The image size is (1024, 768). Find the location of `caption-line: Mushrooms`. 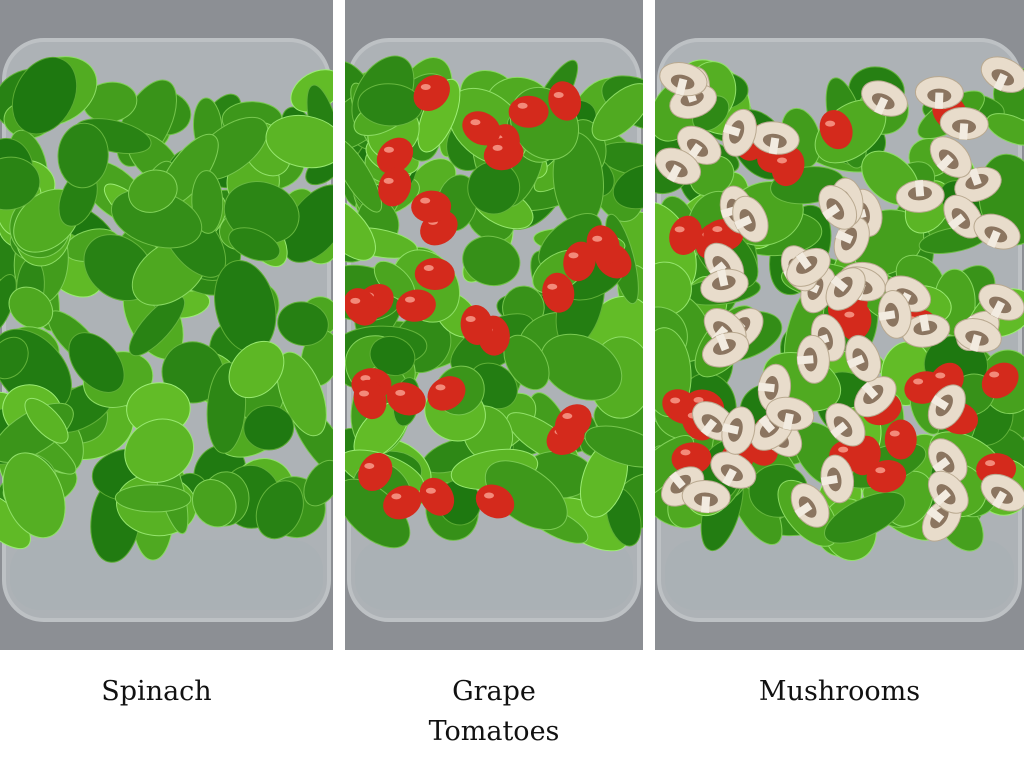

caption-line: Mushrooms is located at coordinates (839, 691).